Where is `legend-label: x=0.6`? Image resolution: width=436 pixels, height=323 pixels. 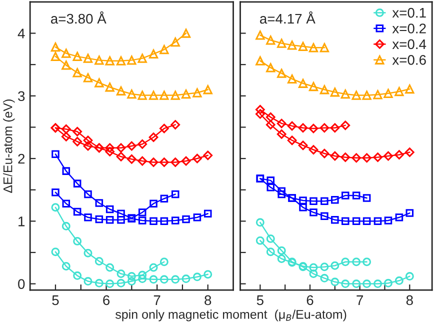 legend-label: x=0.6 is located at coordinates (409, 60).